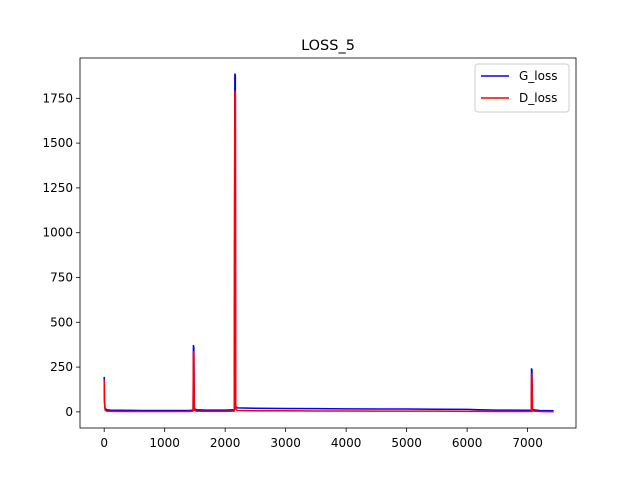 The width and height of the screenshot is (640, 480). Describe the element at coordinates (61, 277) in the screenshot. I see `y-tick-label: 750` at that location.